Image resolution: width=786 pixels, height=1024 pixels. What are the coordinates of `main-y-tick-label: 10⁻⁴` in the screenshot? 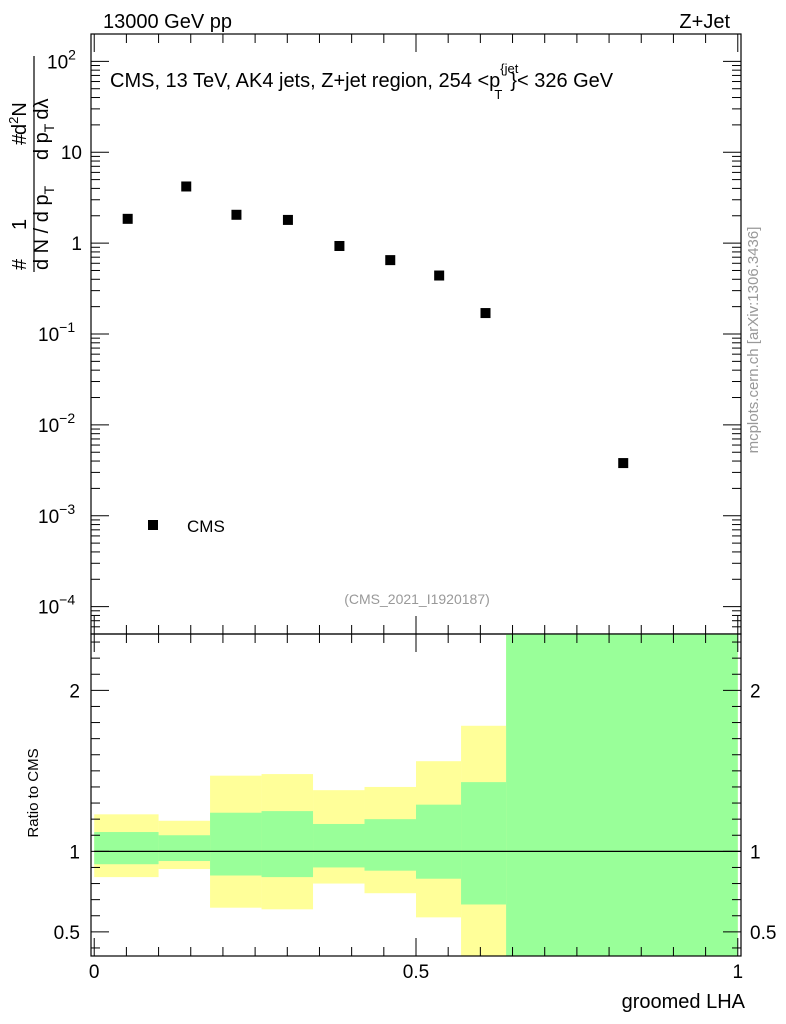 It's located at (56, 605).